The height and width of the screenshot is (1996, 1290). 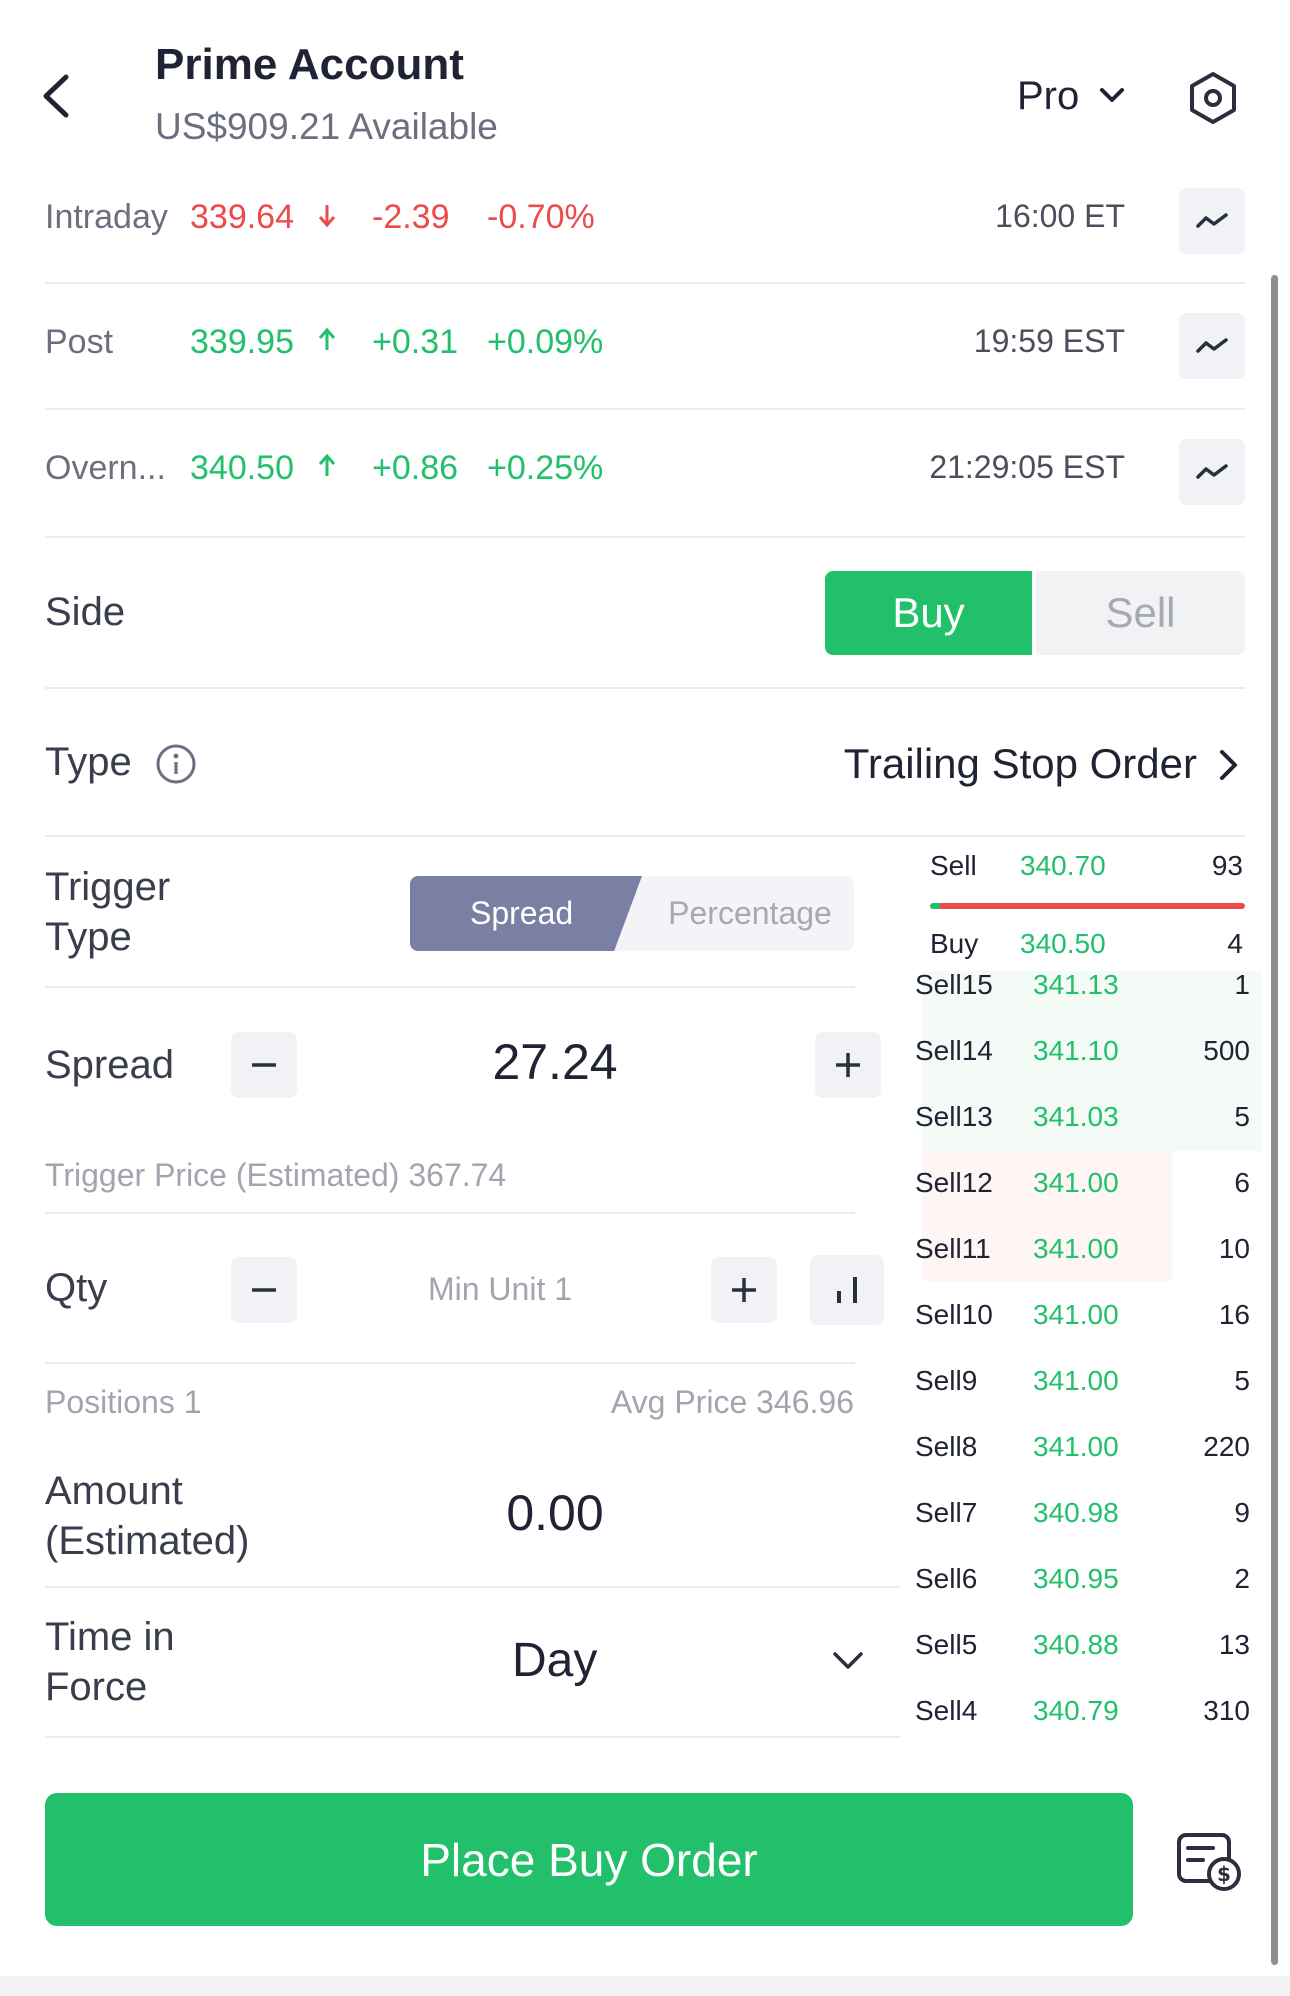 I want to click on order-summary-button: $, so click(x=1210, y=1863).